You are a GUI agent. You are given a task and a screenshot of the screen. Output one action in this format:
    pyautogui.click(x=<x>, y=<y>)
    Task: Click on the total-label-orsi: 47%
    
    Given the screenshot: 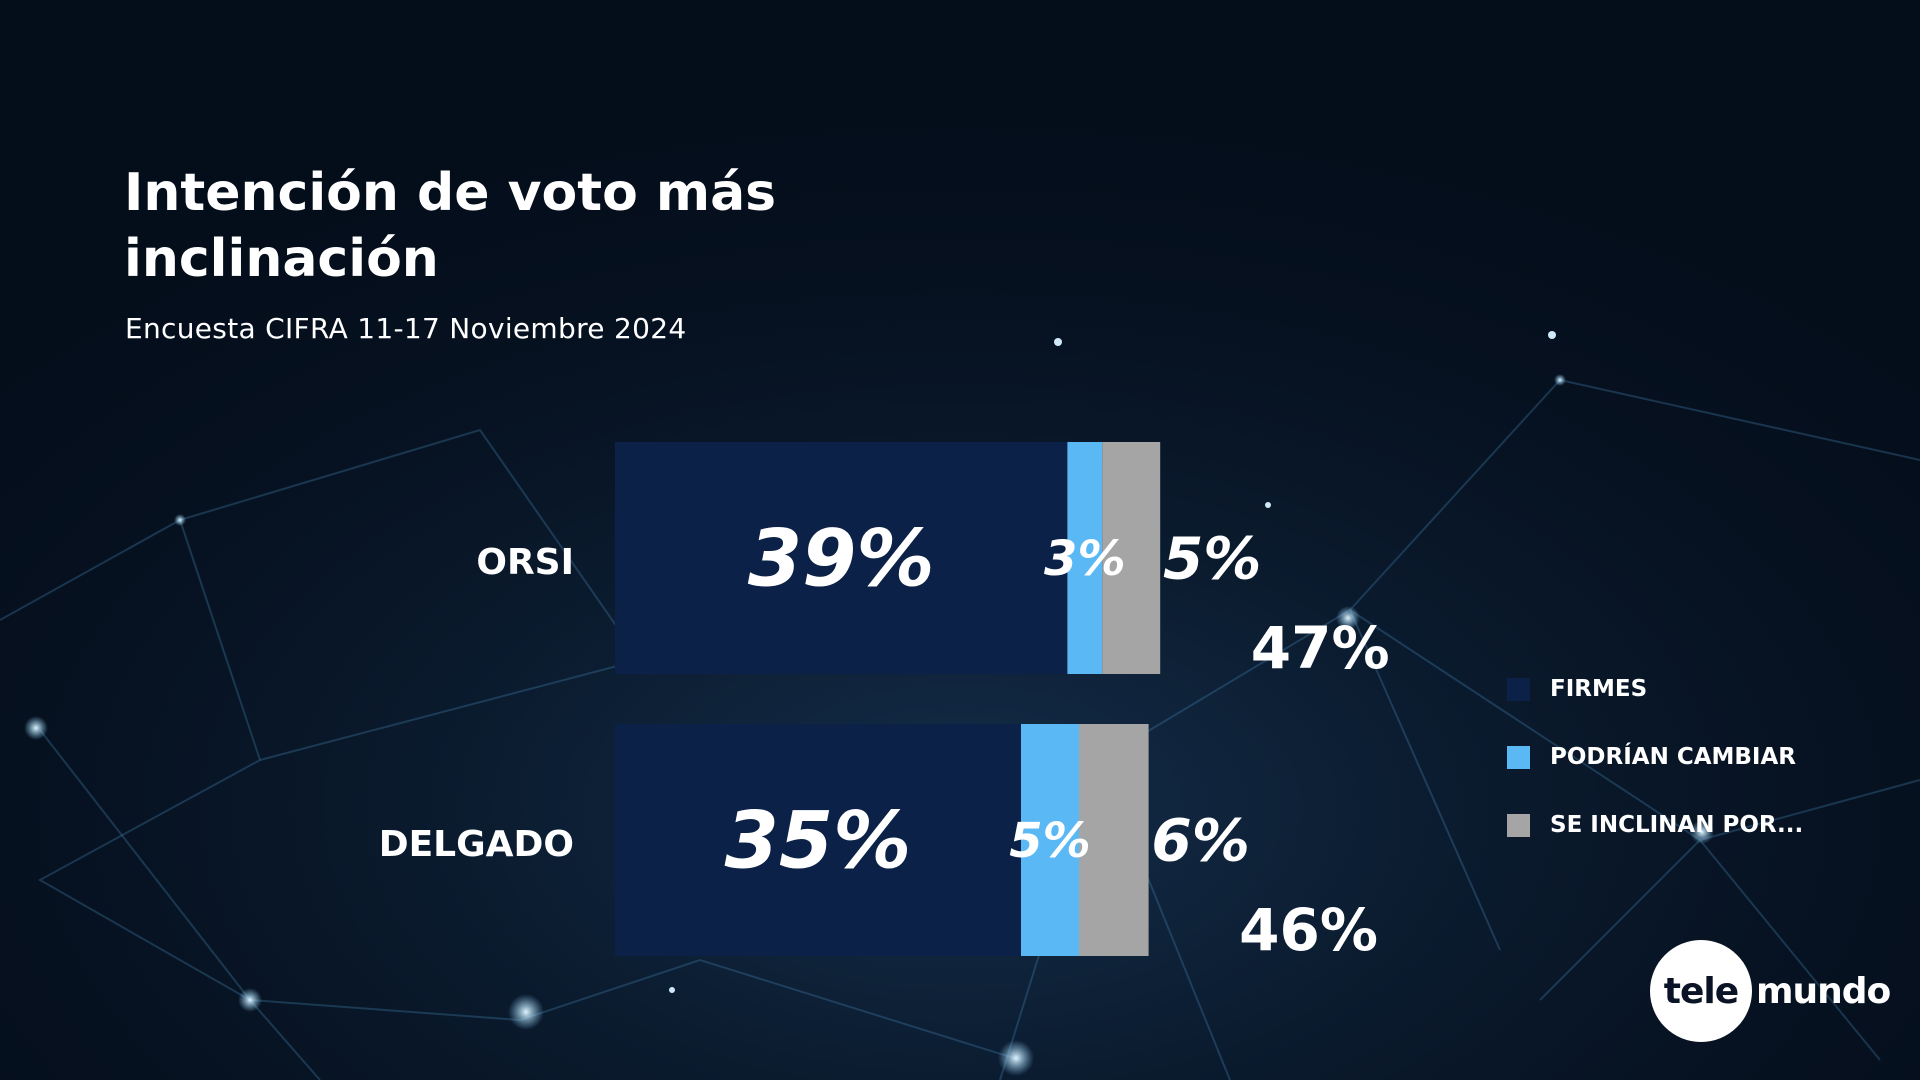 What is the action you would take?
    pyautogui.click(x=1320, y=648)
    